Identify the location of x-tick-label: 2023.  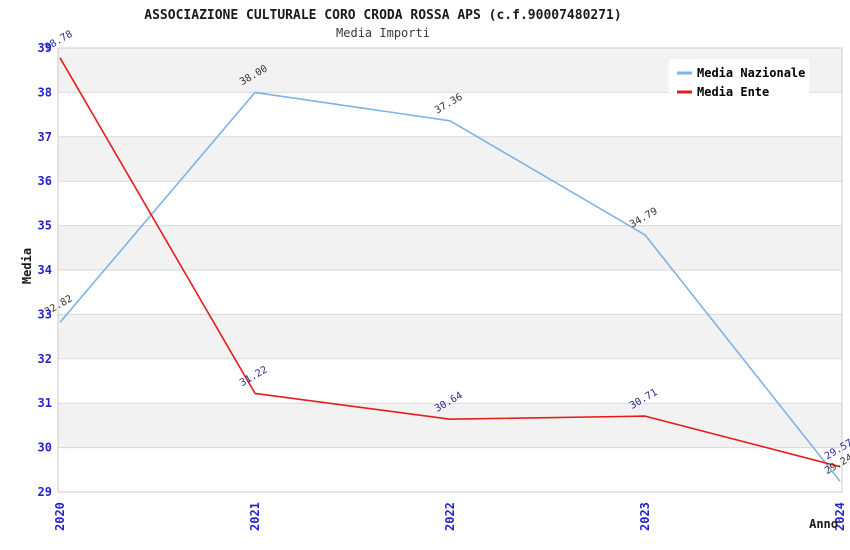
(645, 516).